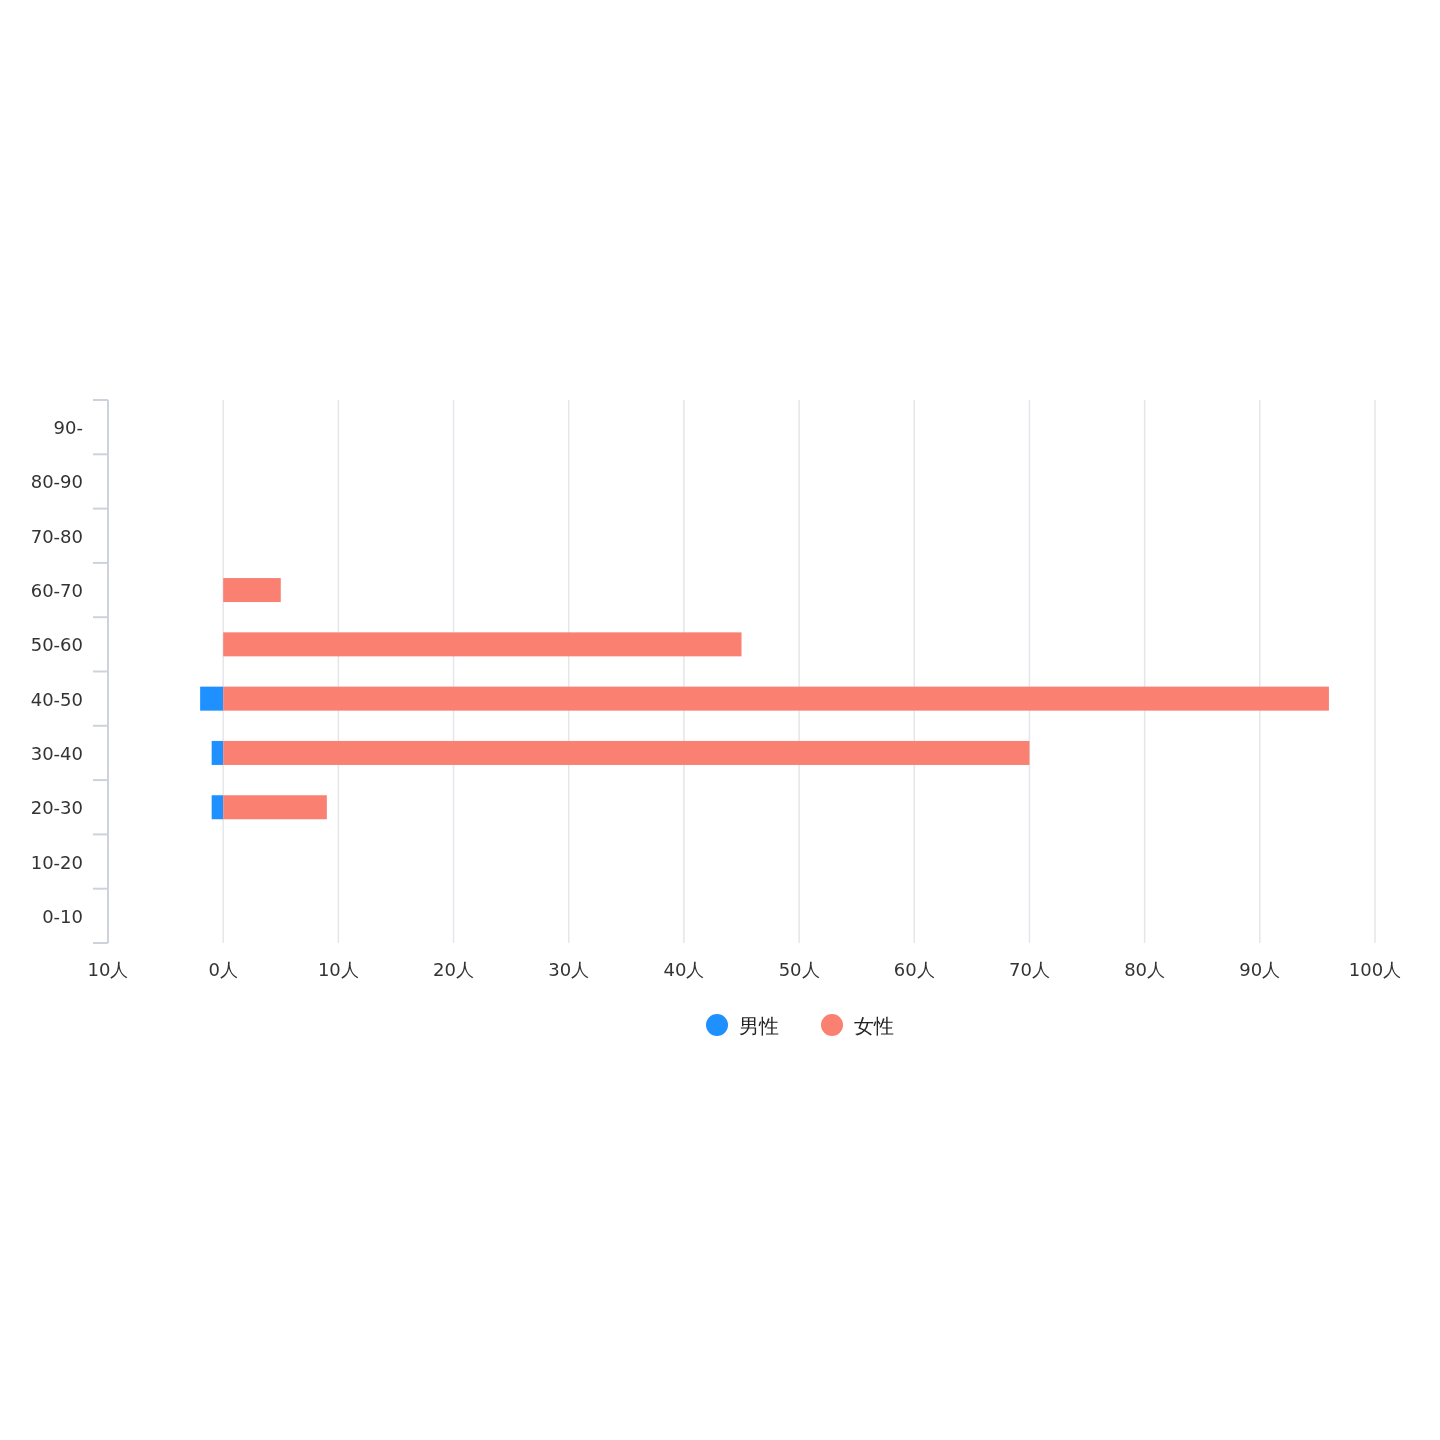 The height and width of the screenshot is (1440, 1440). Describe the element at coordinates (56, 482) in the screenshot. I see `y-tick-label: 80-90` at that location.